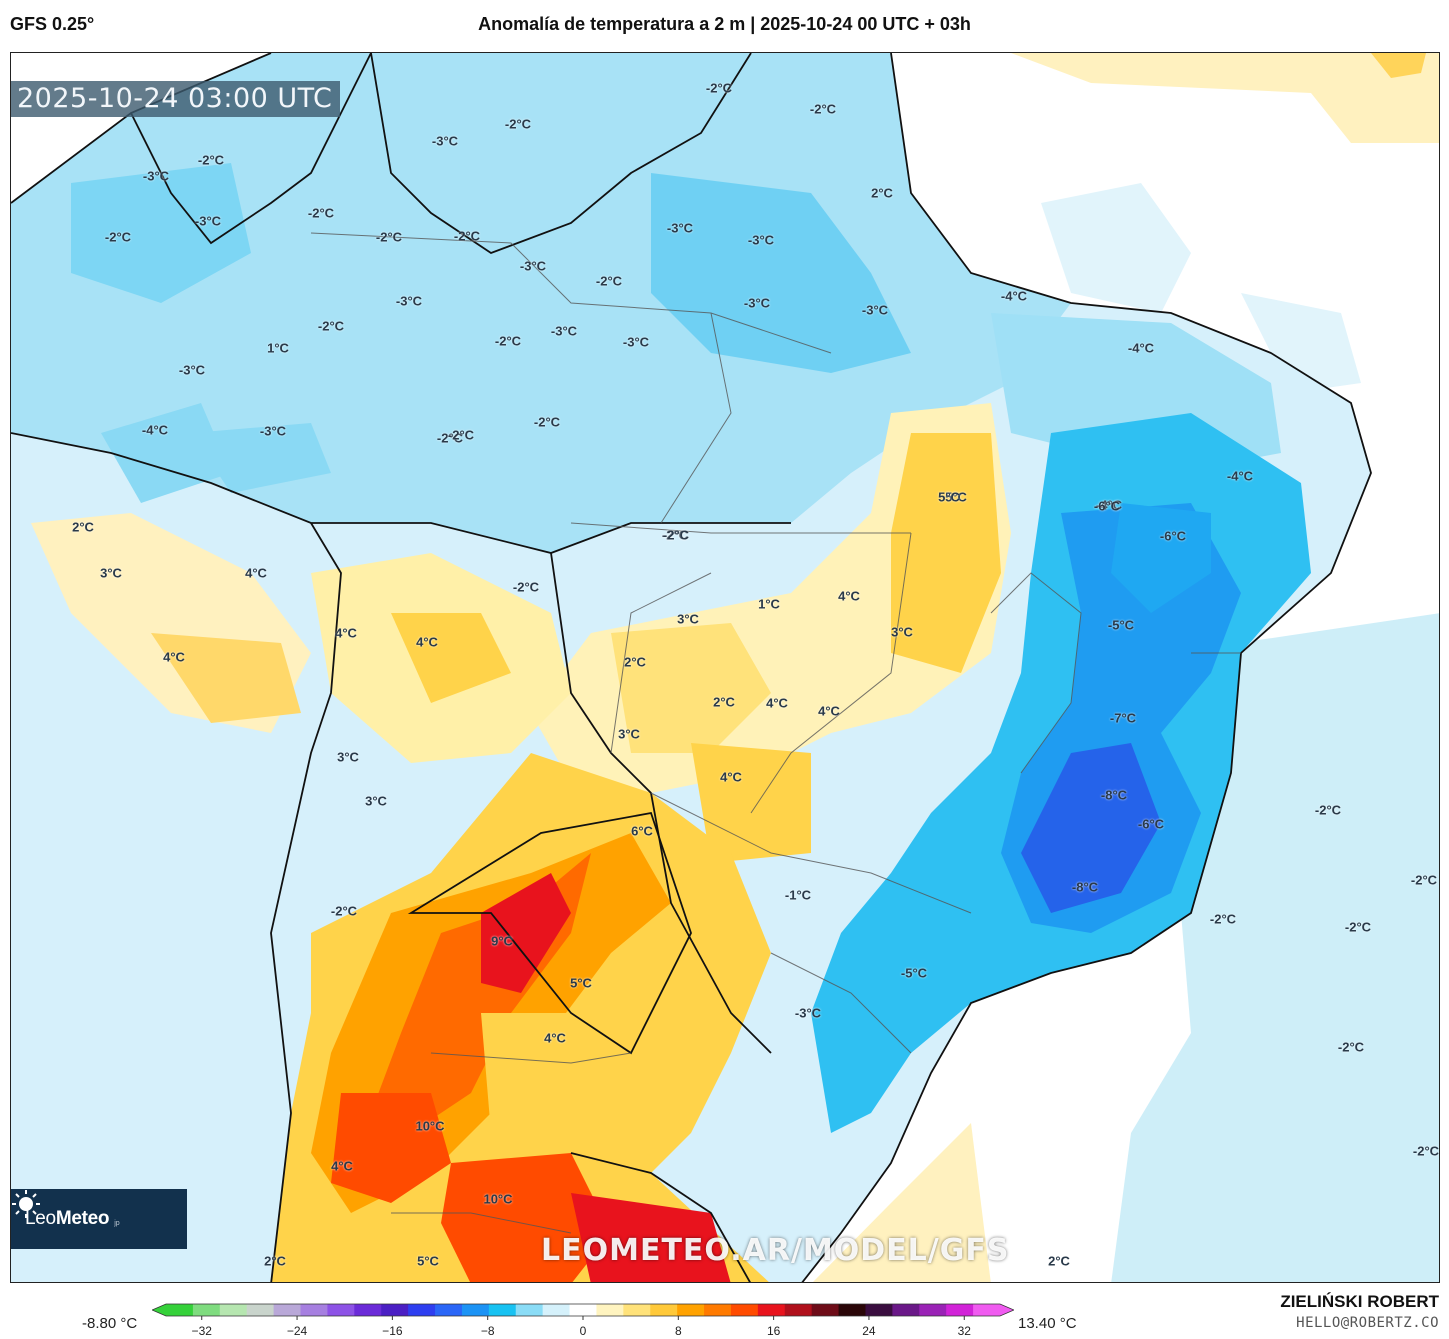 Image resolution: width=1449 pixels, height=1339 pixels. What do you see at coordinates (781, 273) in the screenshot?
I see `amazon-cooler-patch` at bounding box center [781, 273].